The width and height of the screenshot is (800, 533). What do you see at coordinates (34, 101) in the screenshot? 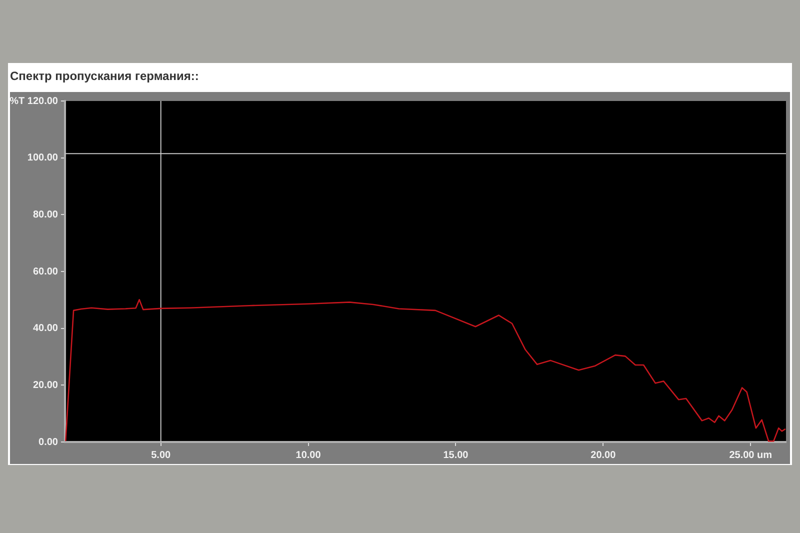
I see `y-tick-label: %T 120.00` at bounding box center [34, 101].